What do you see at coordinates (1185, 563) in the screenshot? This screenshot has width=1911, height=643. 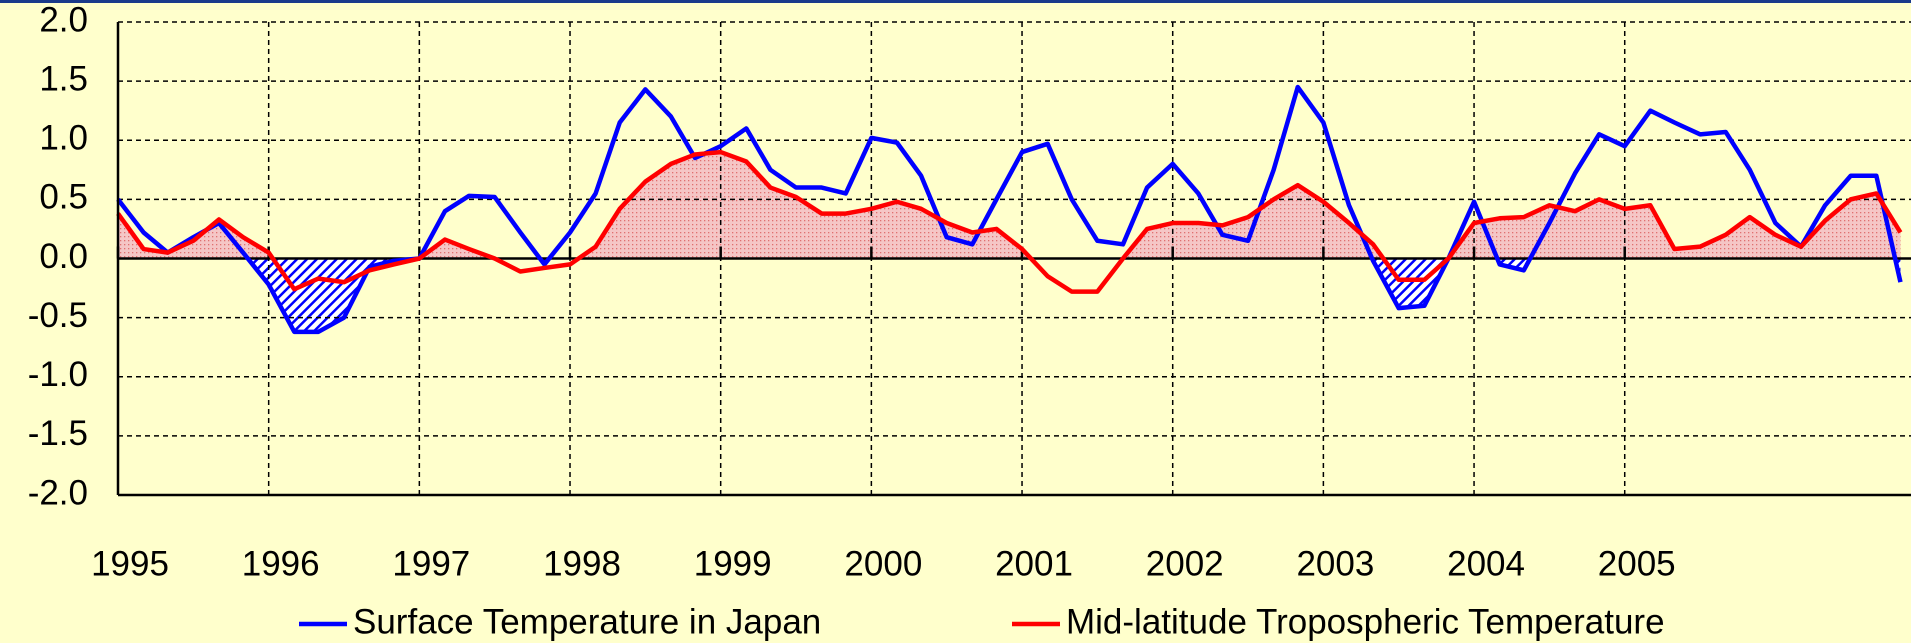 I see `x-tick-label: 2002` at bounding box center [1185, 563].